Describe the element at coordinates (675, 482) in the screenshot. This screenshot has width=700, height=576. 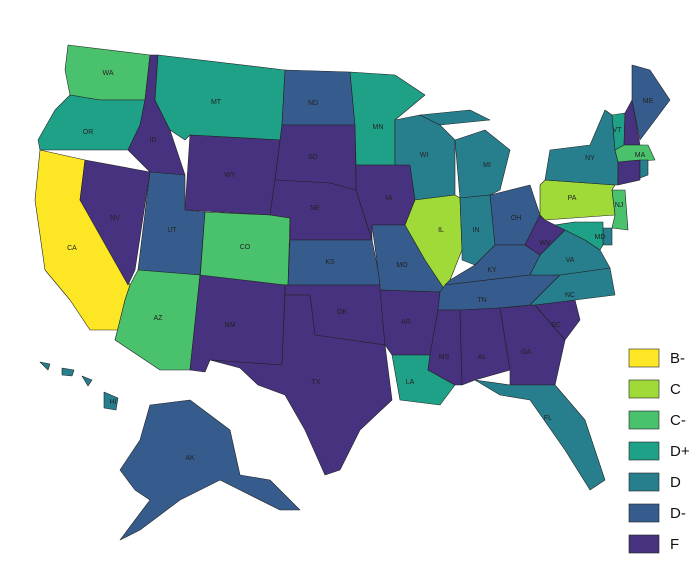
I see `legend-label: D` at that location.